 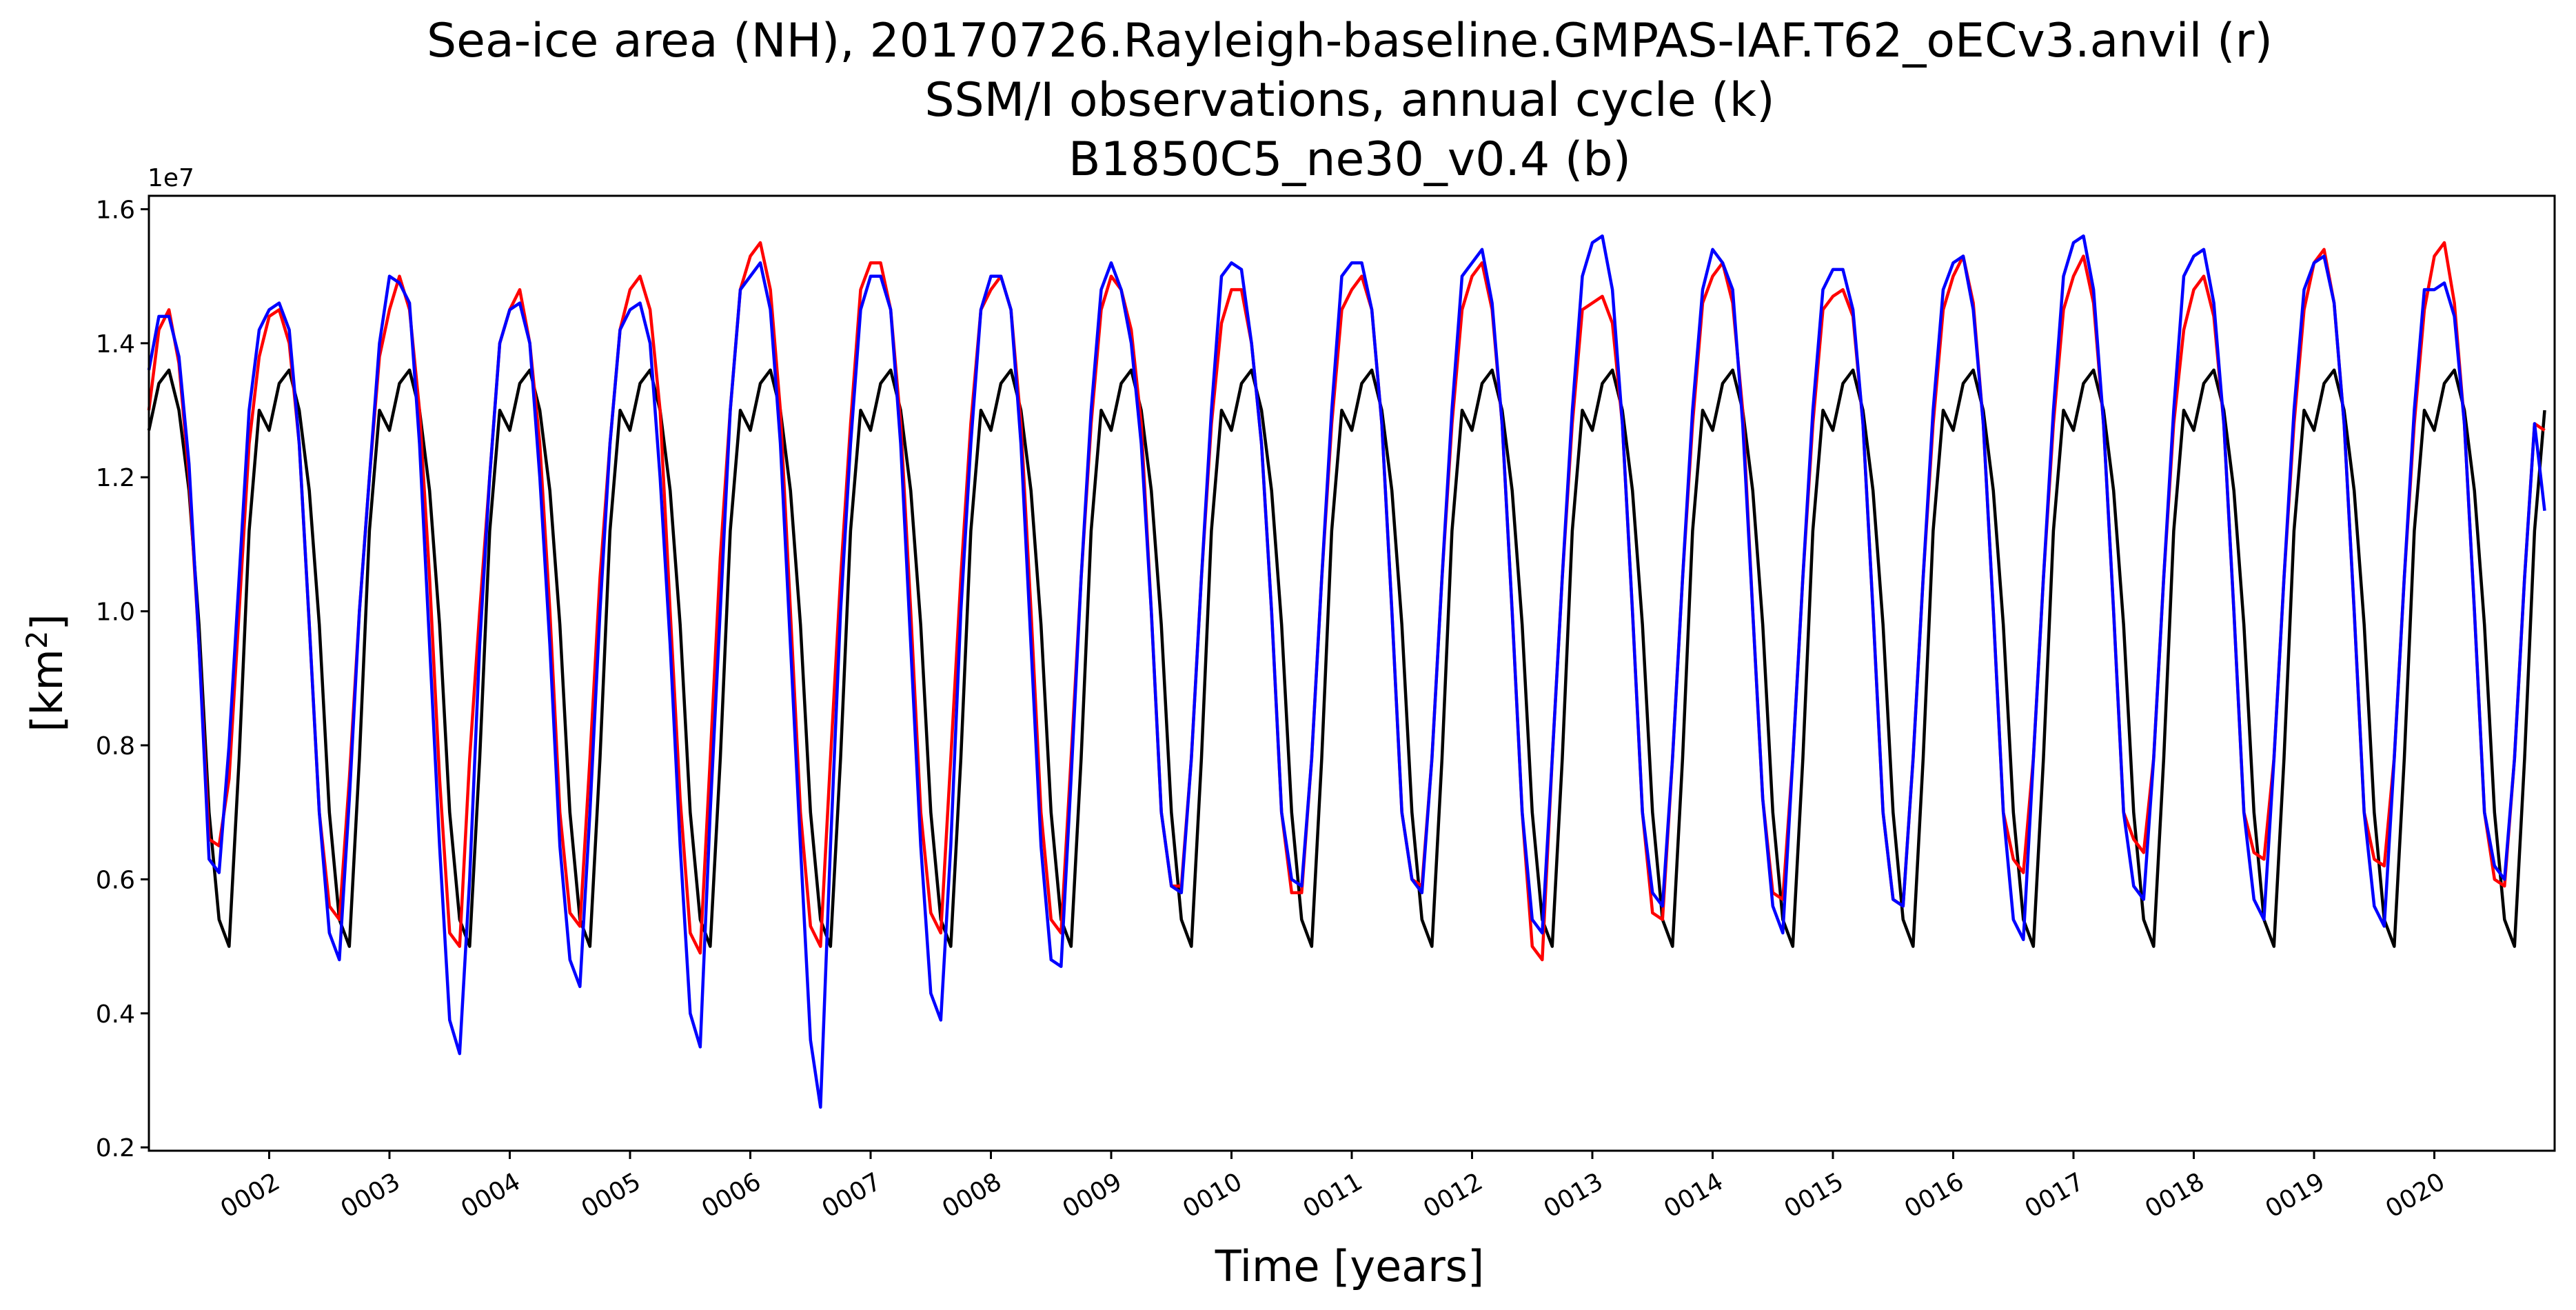 I want to click on chart-title-line-3: B1850C5_ne30_v0.4 (b), so click(x=1349, y=159).